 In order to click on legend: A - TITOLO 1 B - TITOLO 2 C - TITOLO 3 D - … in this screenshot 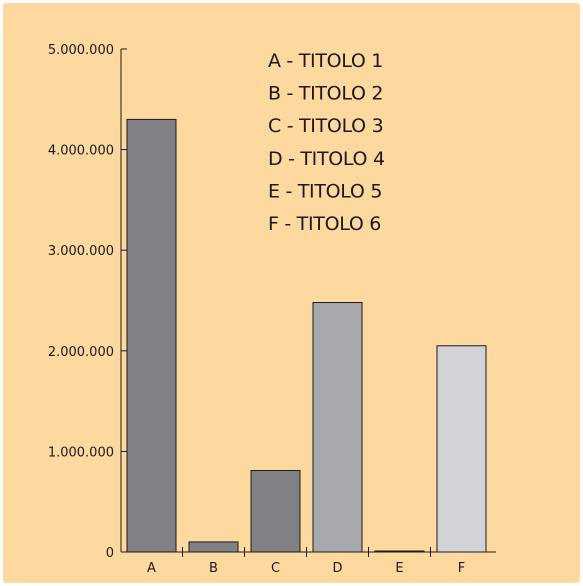, I will do `click(326, 142)`.